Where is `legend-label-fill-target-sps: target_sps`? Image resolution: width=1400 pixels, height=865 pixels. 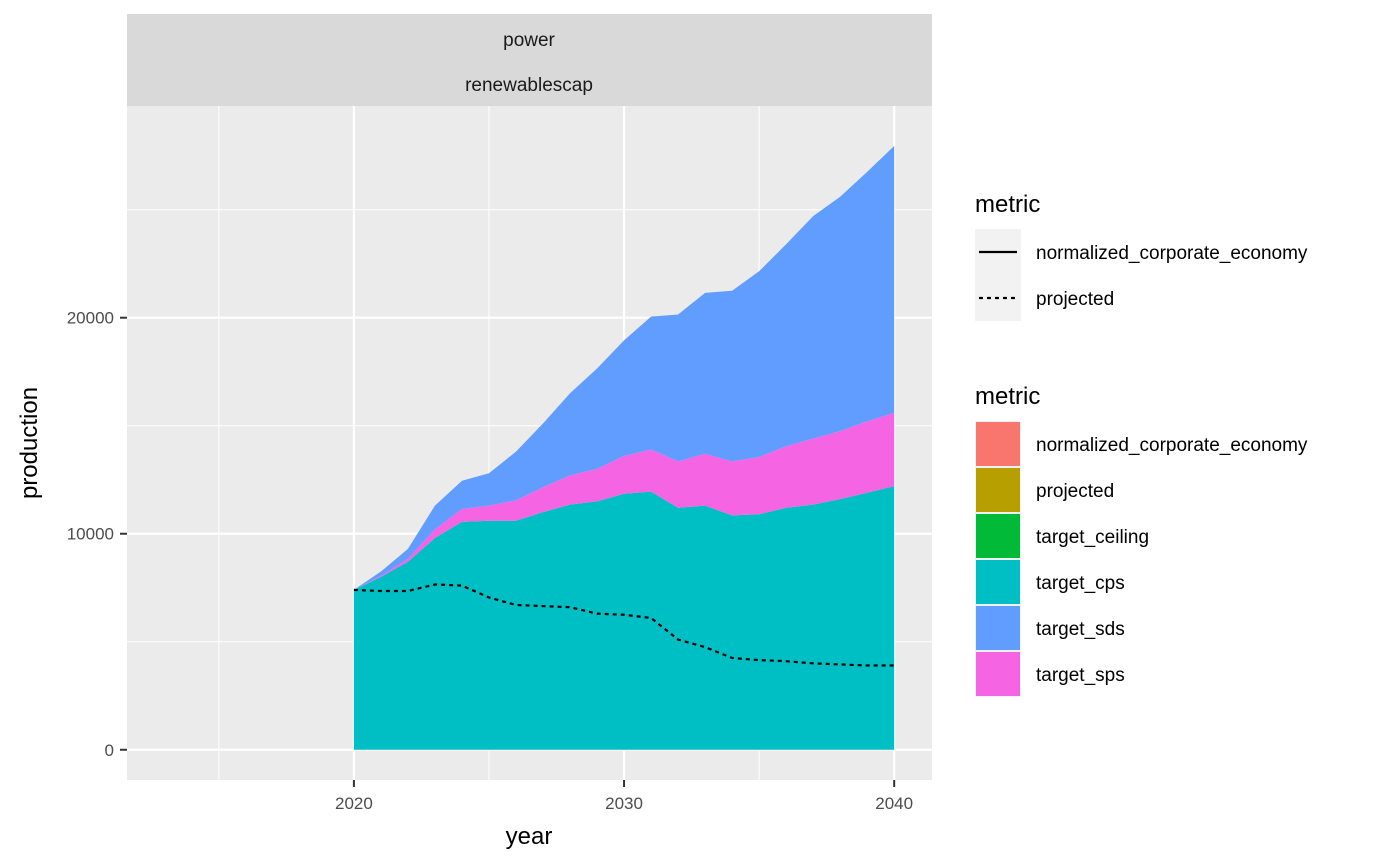 legend-label-fill-target-sps: target_sps is located at coordinates (1080, 675).